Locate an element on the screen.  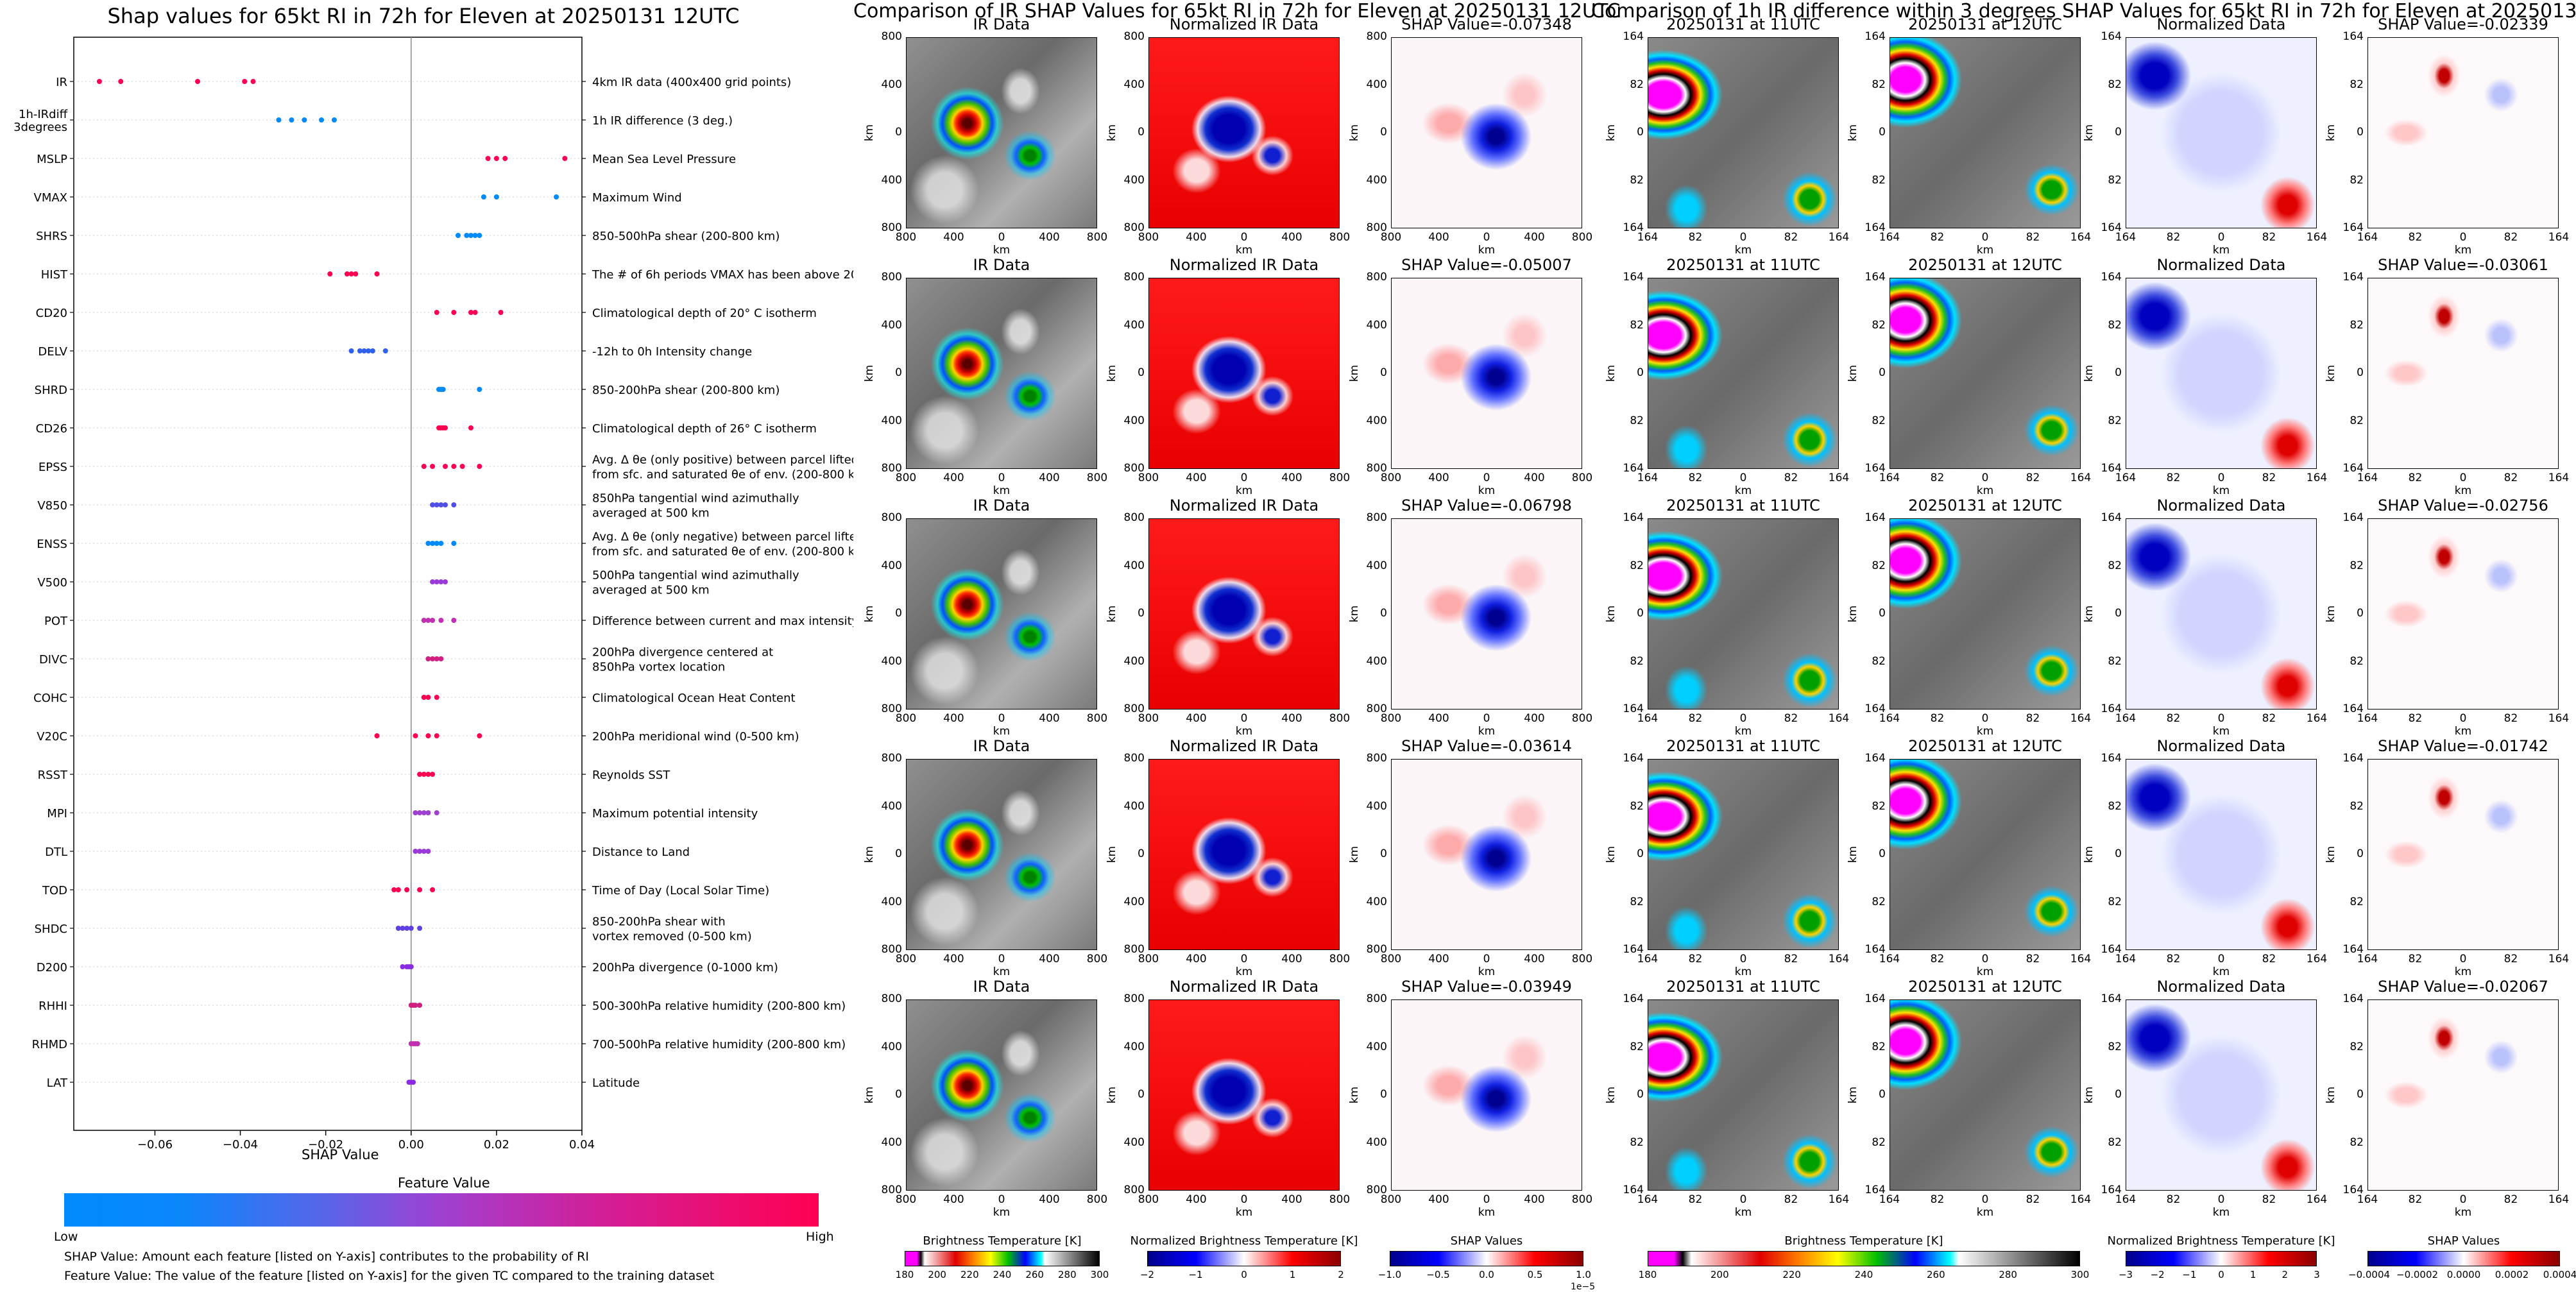
panel-title: SHAP Value=-0.06798 is located at coordinates (1486, 505).